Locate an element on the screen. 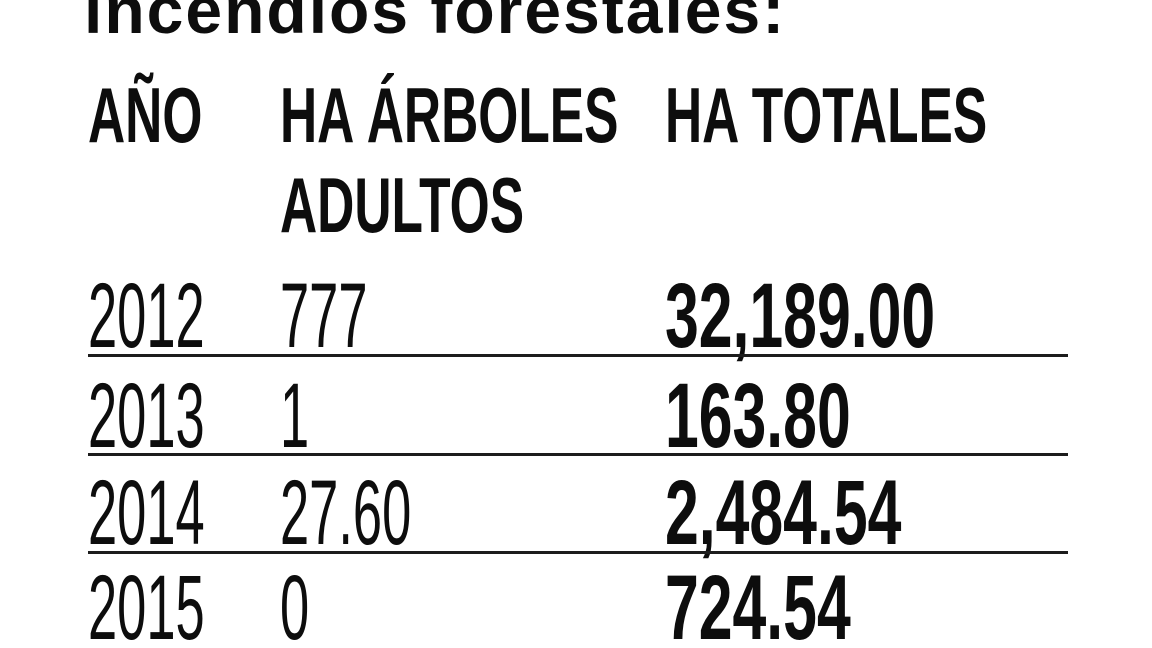 This screenshot has width=1152, height=648. cell-year: 2014 is located at coordinates (146, 513).